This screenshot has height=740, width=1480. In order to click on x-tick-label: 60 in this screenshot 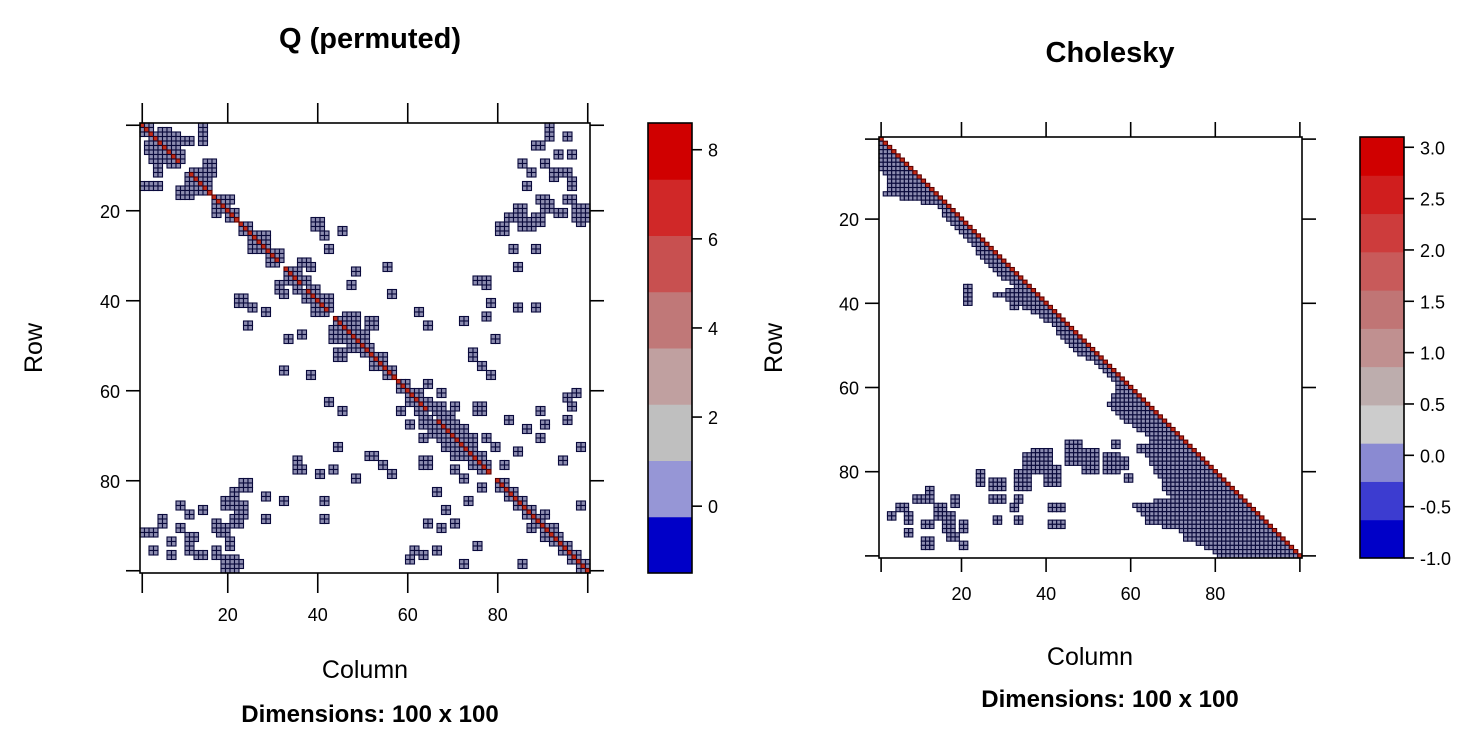, I will do `click(408, 615)`.